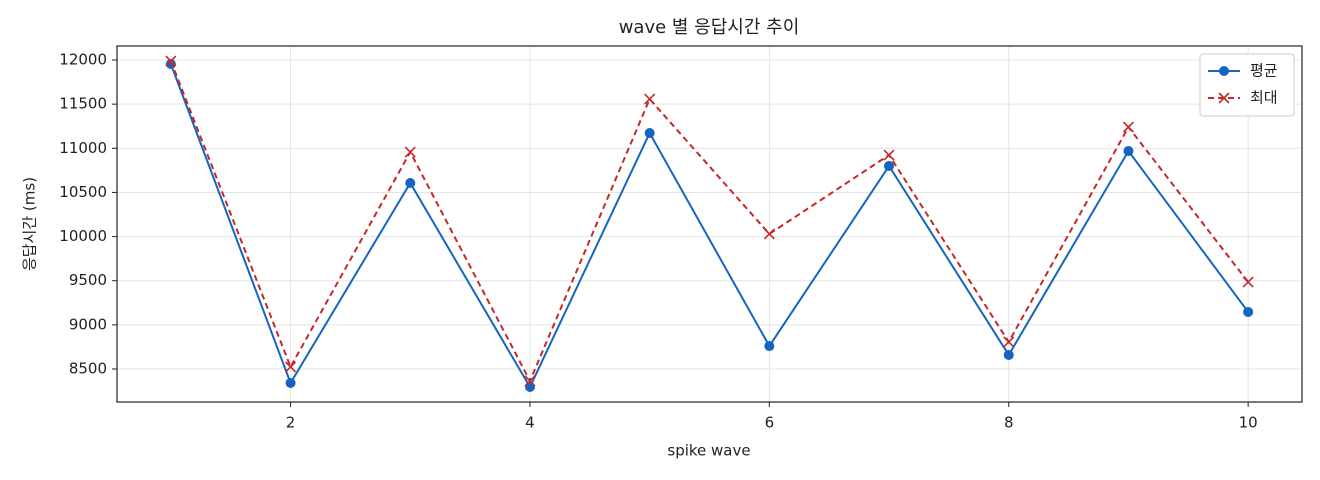 This screenshot has height=480, width=1320. I want to click on x-tick-label: 2, so click(291, 423).